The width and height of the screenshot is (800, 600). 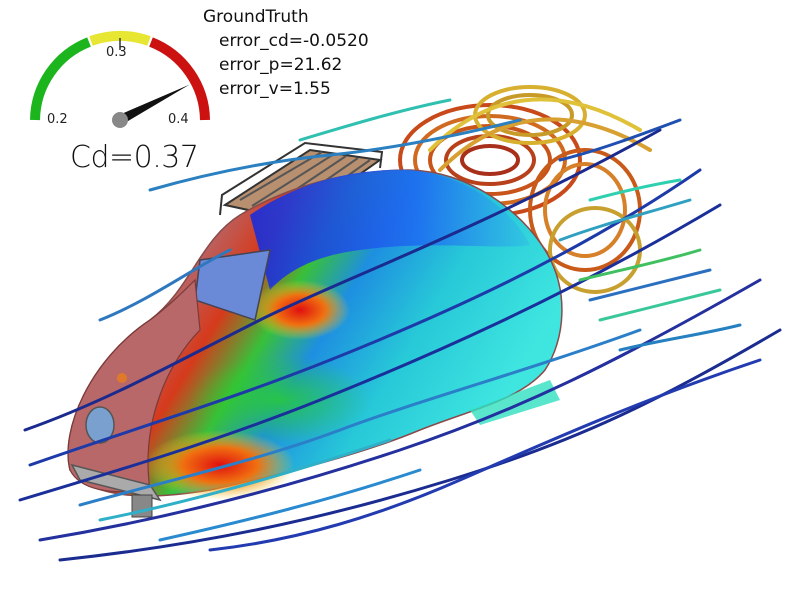 I want to click on gauge-min-label: 0.2, so click(x=57, y=119).